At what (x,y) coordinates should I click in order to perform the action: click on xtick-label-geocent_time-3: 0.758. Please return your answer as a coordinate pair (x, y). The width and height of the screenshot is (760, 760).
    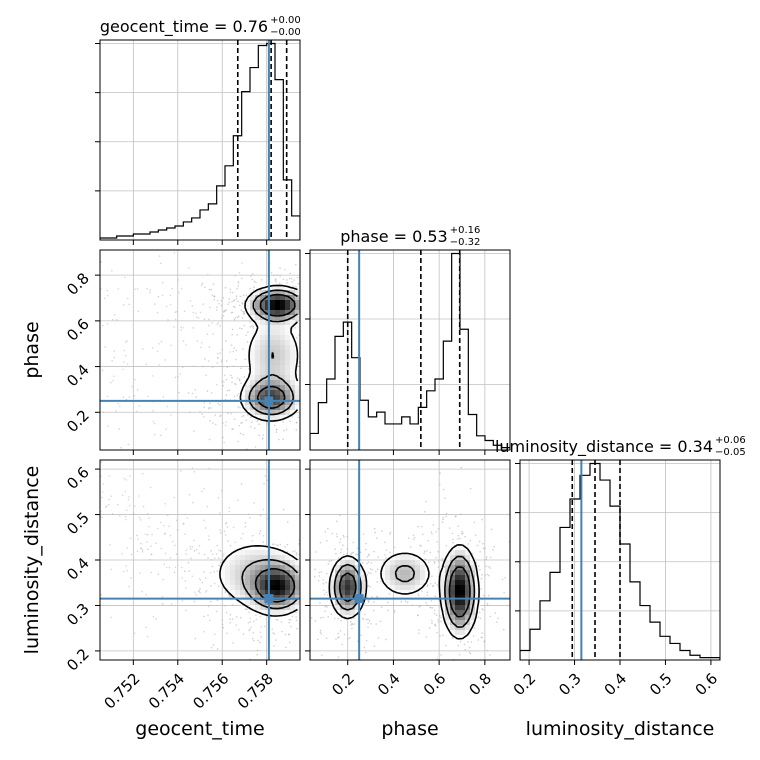
    Looking at the image, I should click on (255, 691).